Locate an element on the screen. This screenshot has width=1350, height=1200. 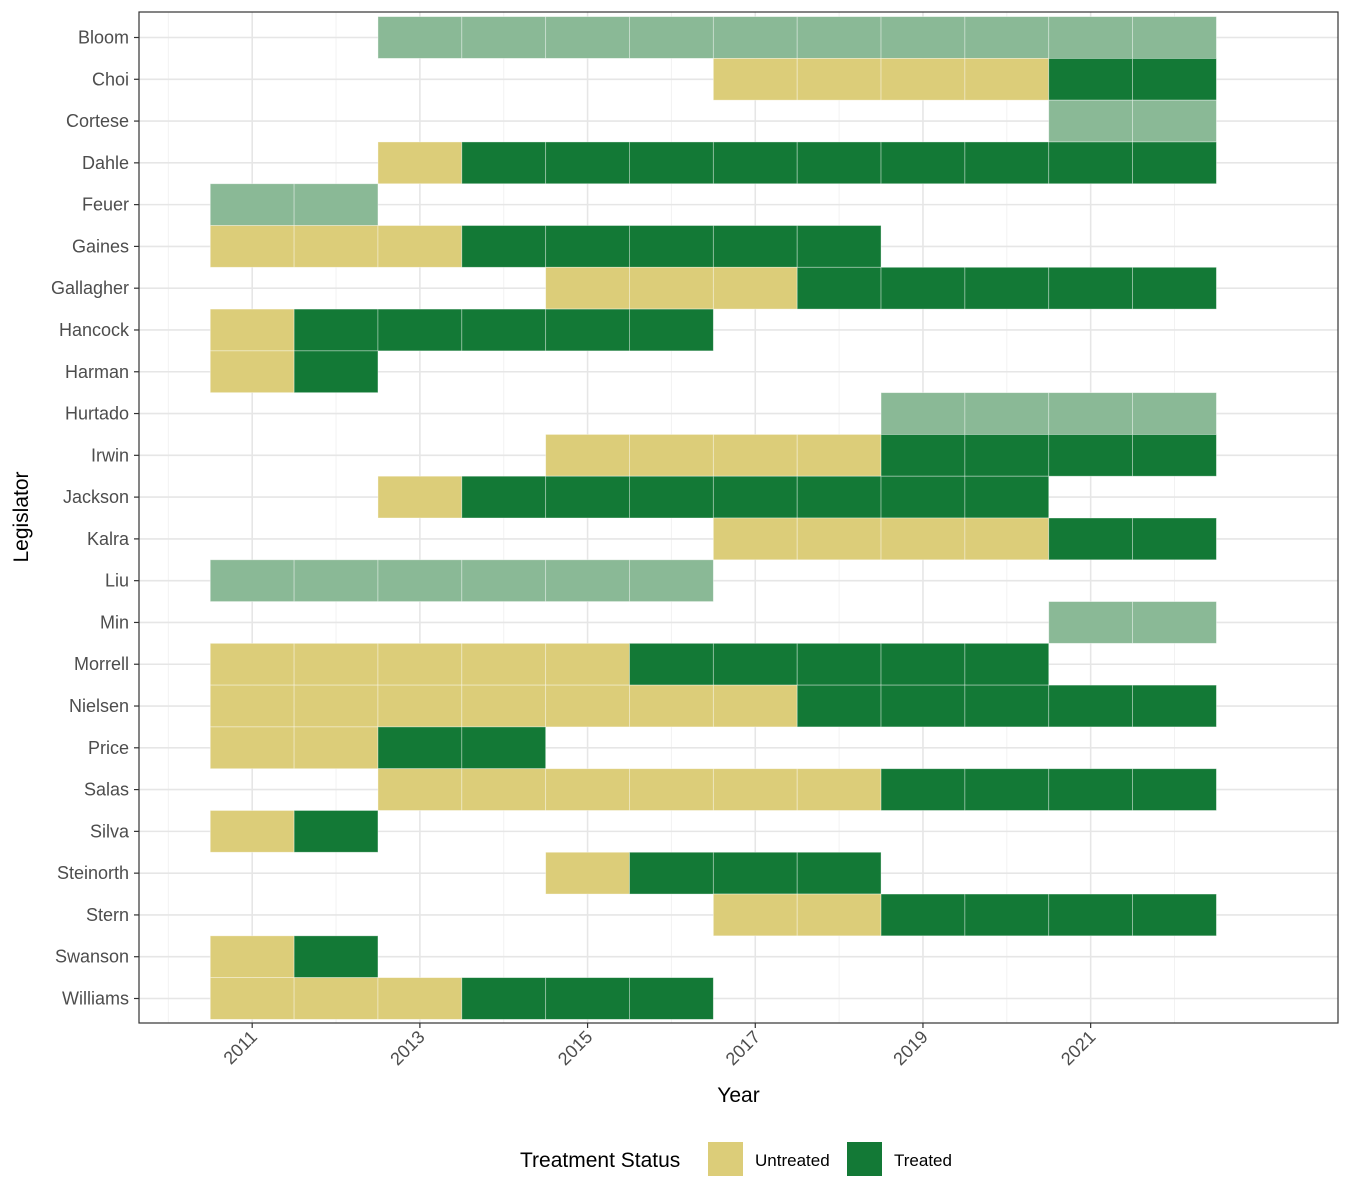
y-tick-label: Liu is located at coordinates (117, 581).